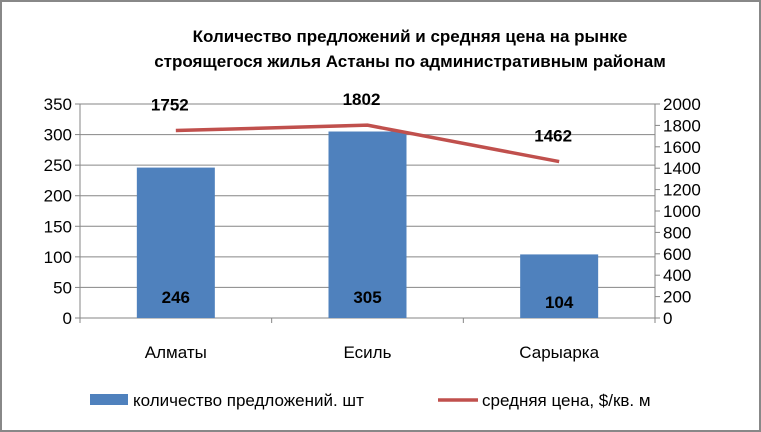 The height and width of the screenshot is (432, 761). Describe the element at coordinates (176, 297) in the screenshot. I see `bar-value-label: 246` at that location.